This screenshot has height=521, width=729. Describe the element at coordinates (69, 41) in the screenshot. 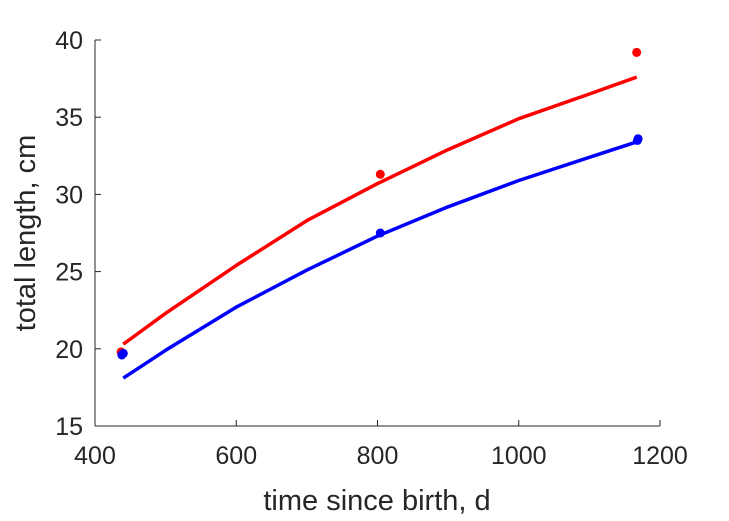

I see `y-tick-label: 40` at that location.